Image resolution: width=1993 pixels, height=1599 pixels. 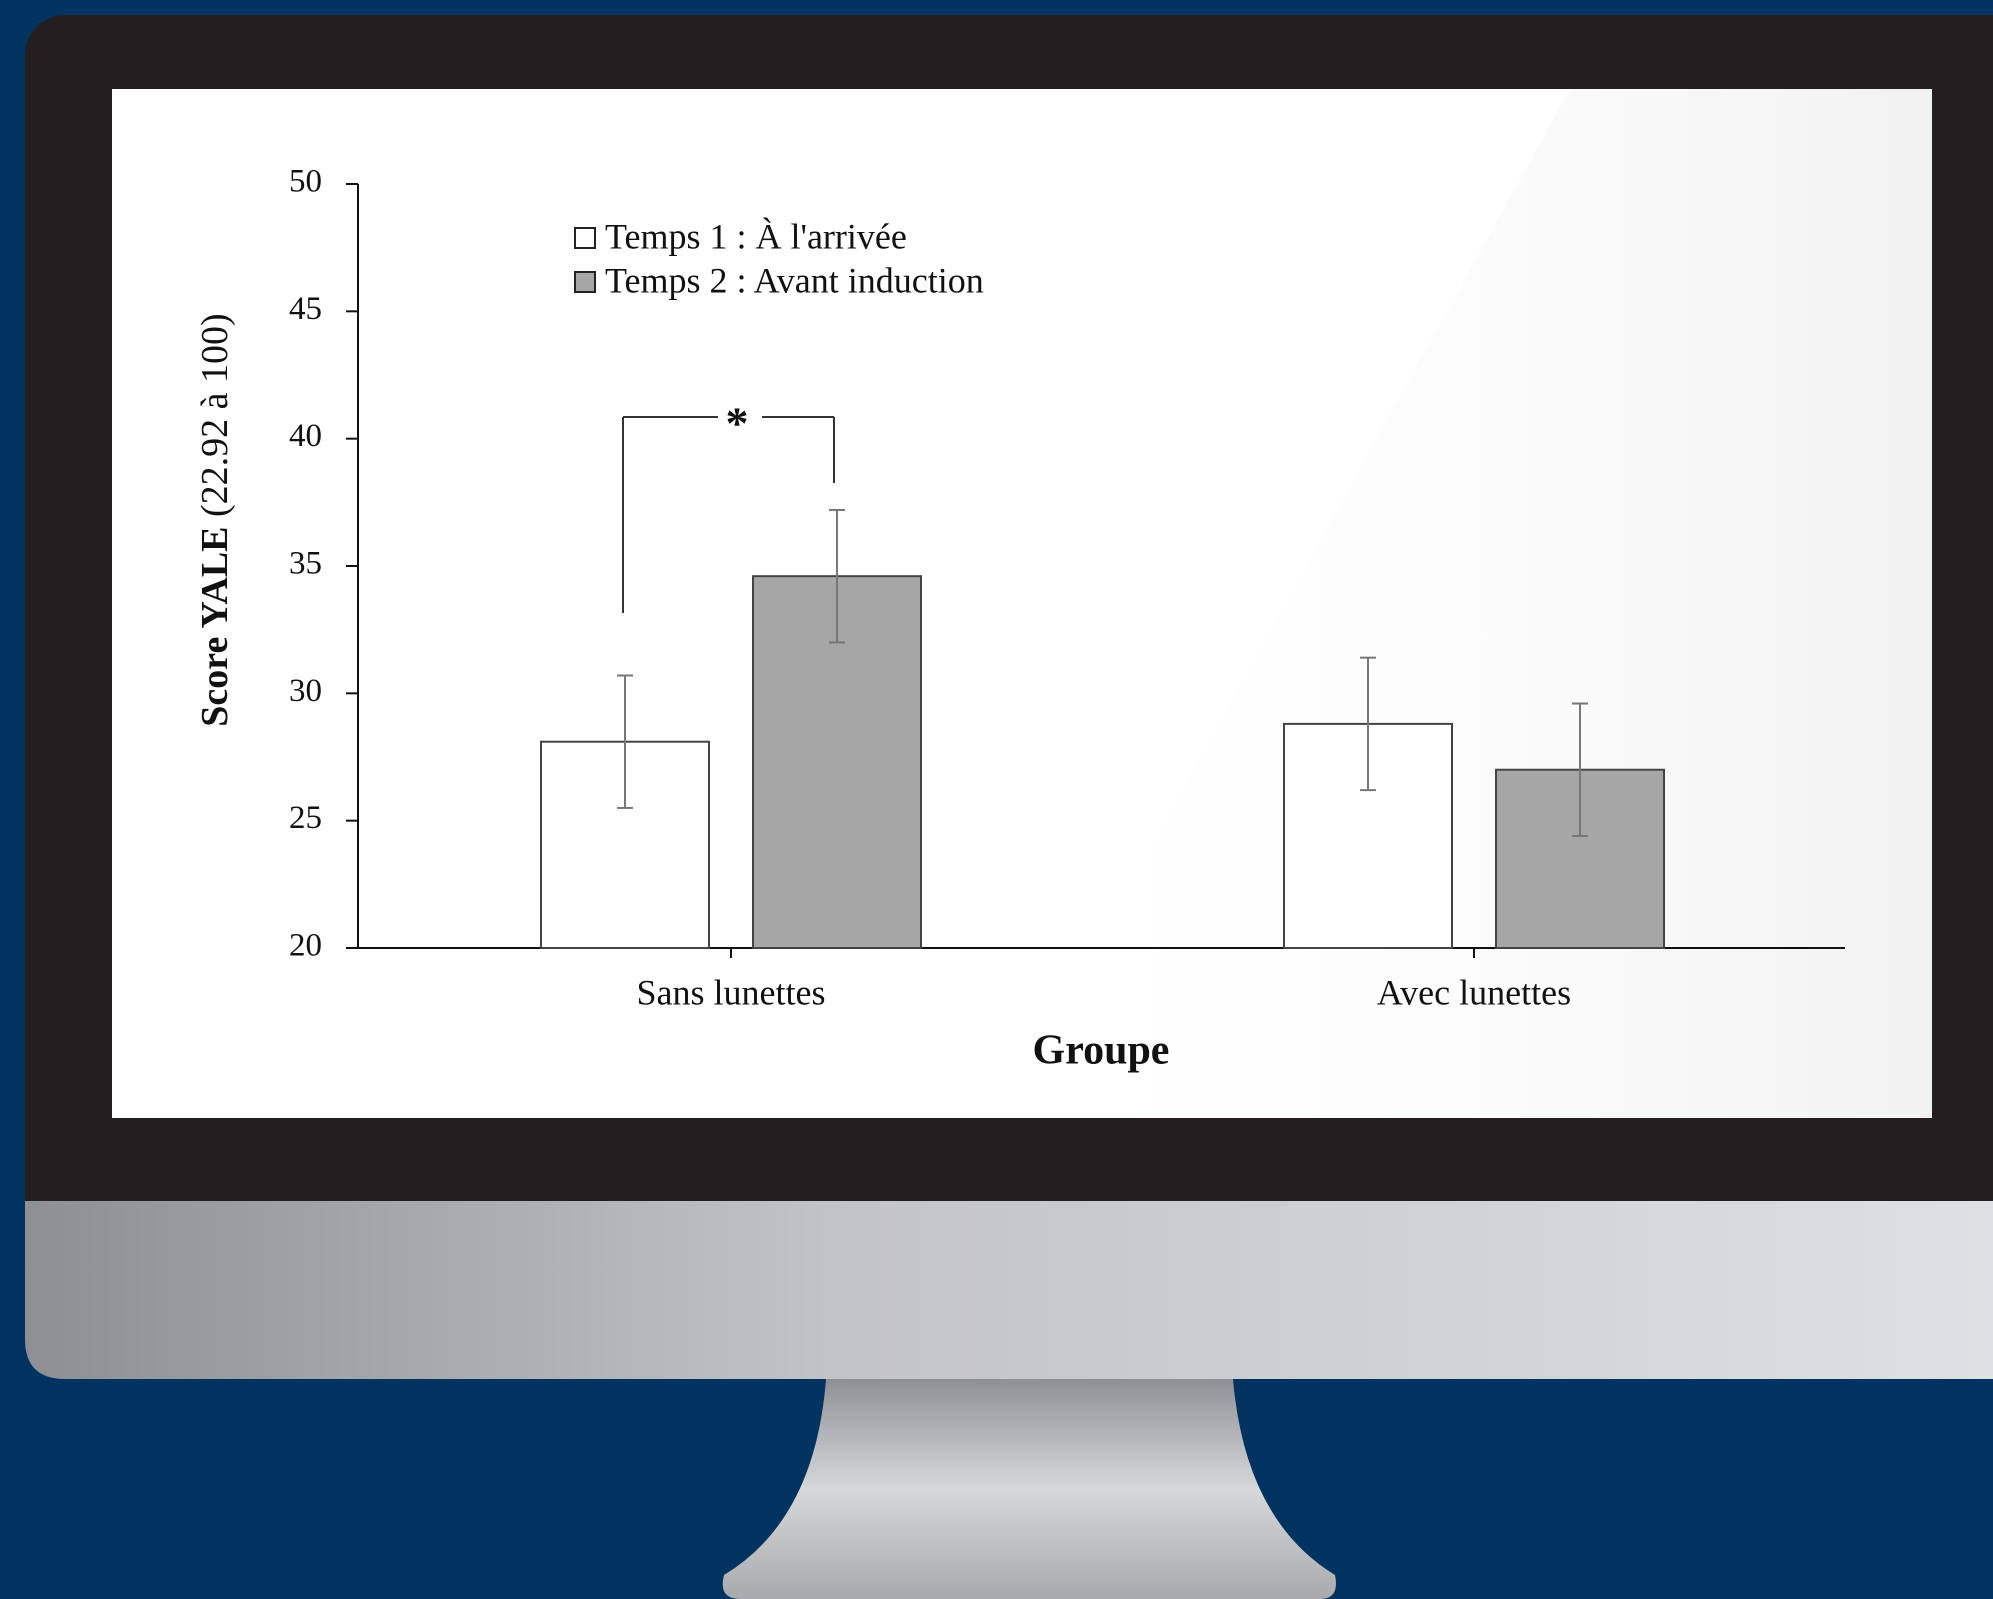 I want to click on y-tick-label: 35, so click(x=305, y=564).